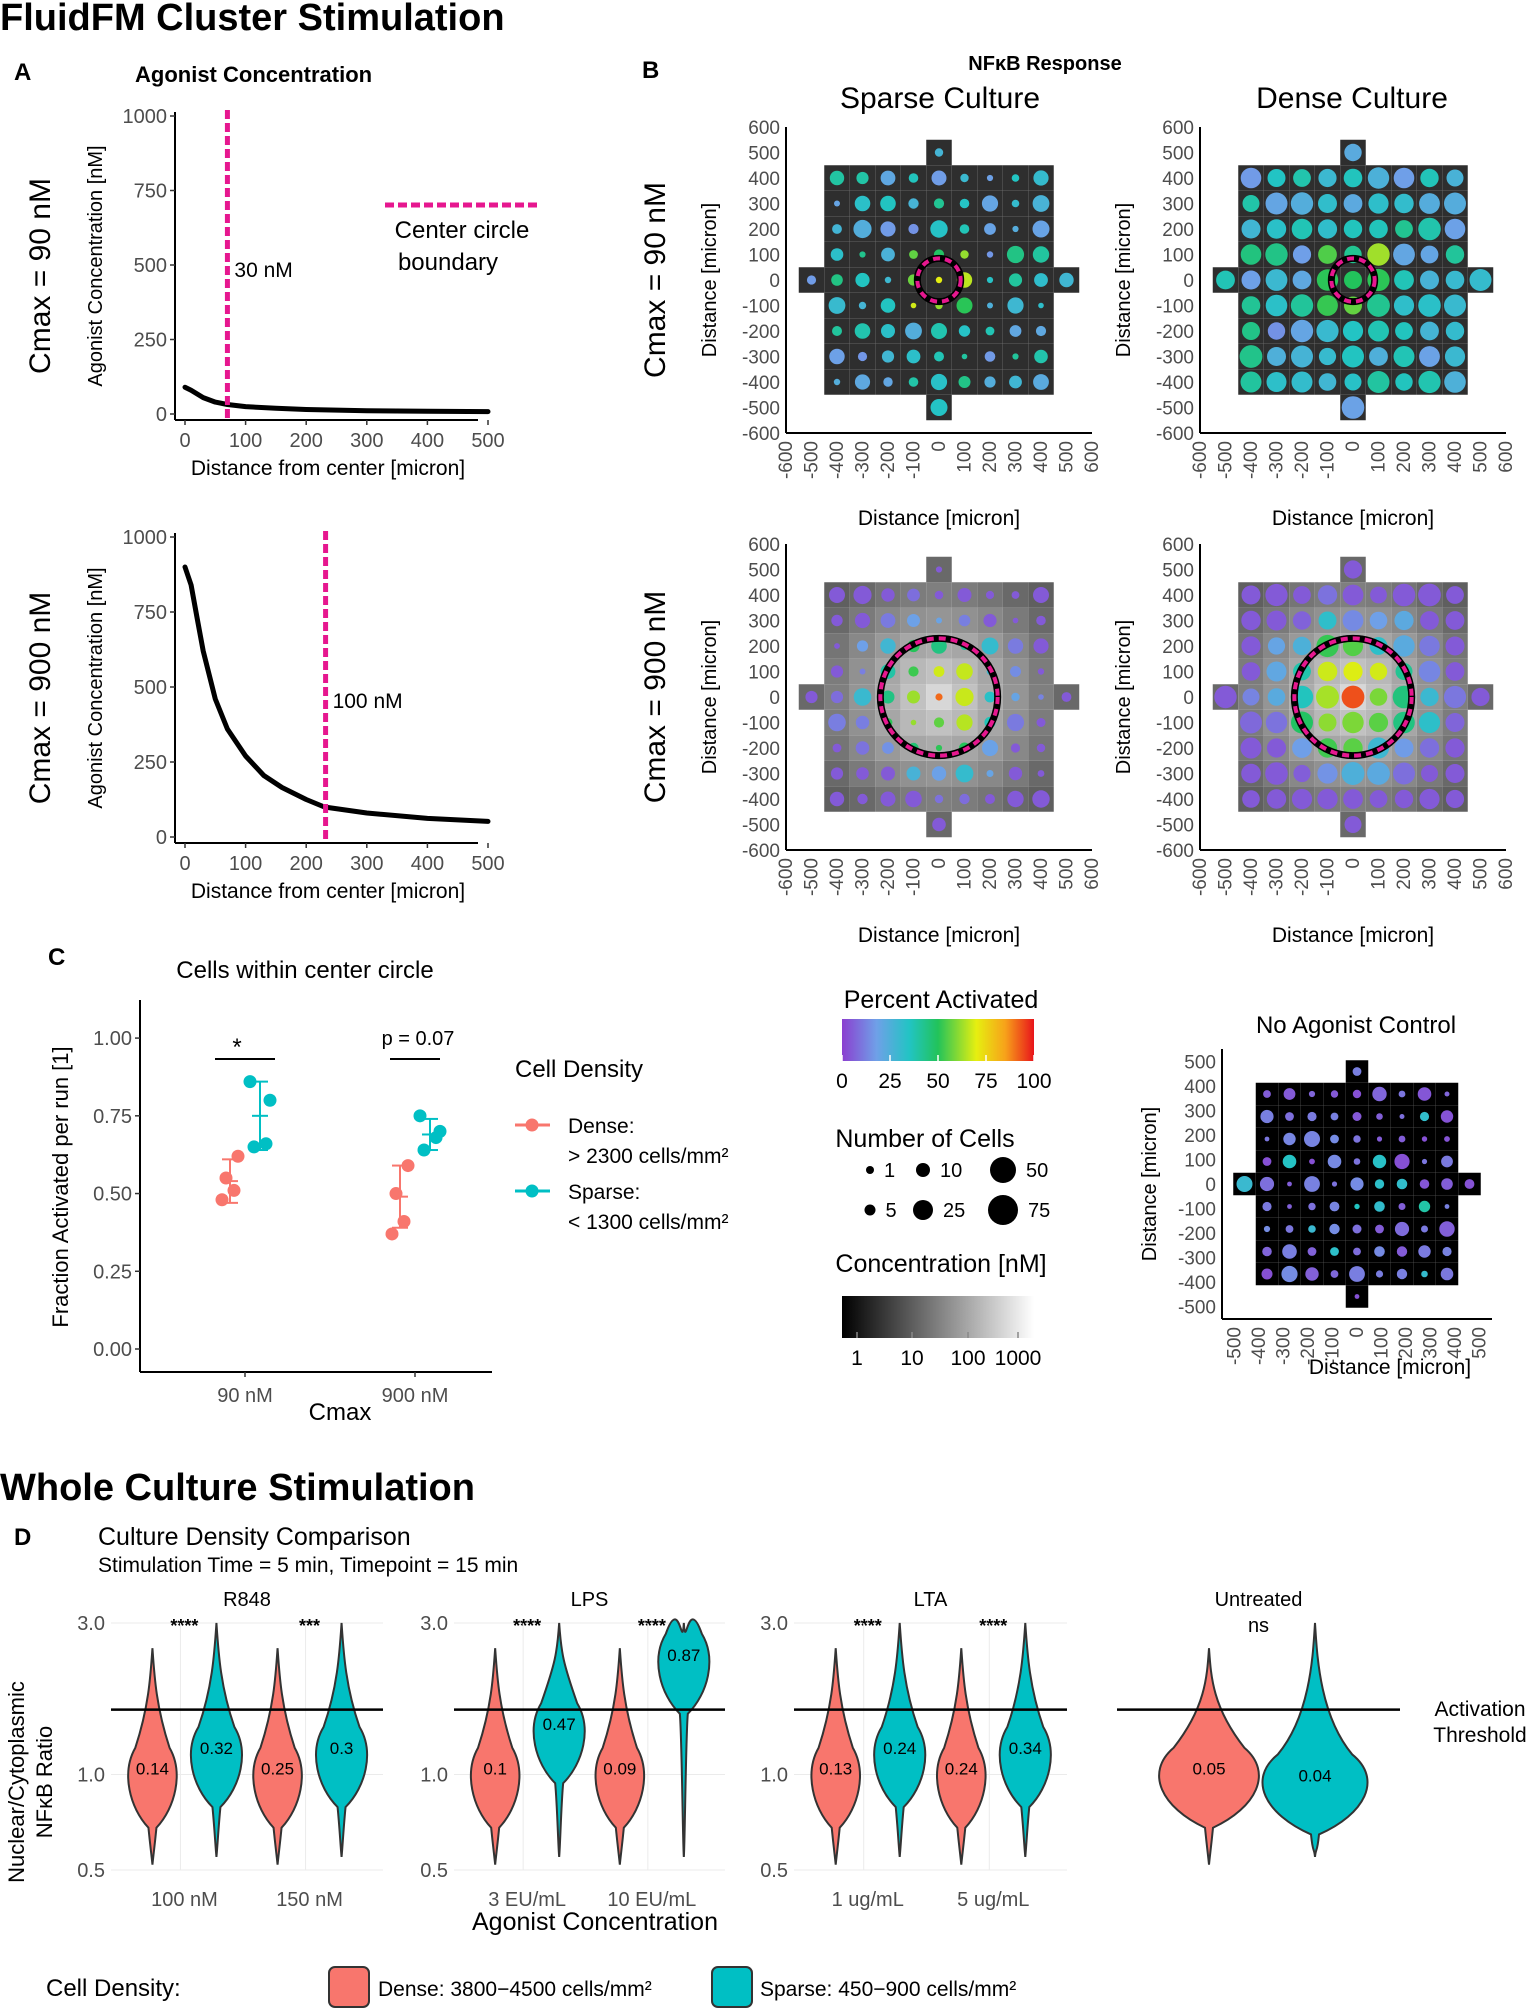 This screenshot has height=2013, width=1535. Describe the element at coordinates (764, 230) in the screenshot. I see `map-y-tick-label: 200` at that location.